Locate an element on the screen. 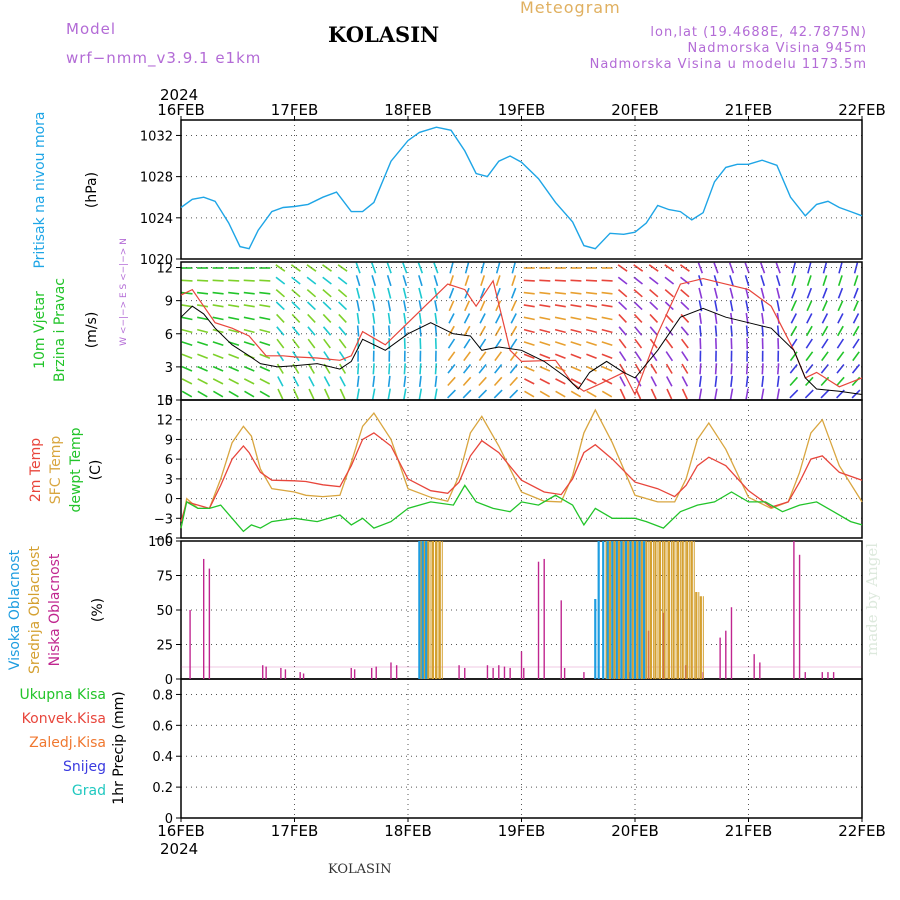 The width and height of the screenshot is (900, 900). y-tick-label: 6 is located at coordinates (169, 460).